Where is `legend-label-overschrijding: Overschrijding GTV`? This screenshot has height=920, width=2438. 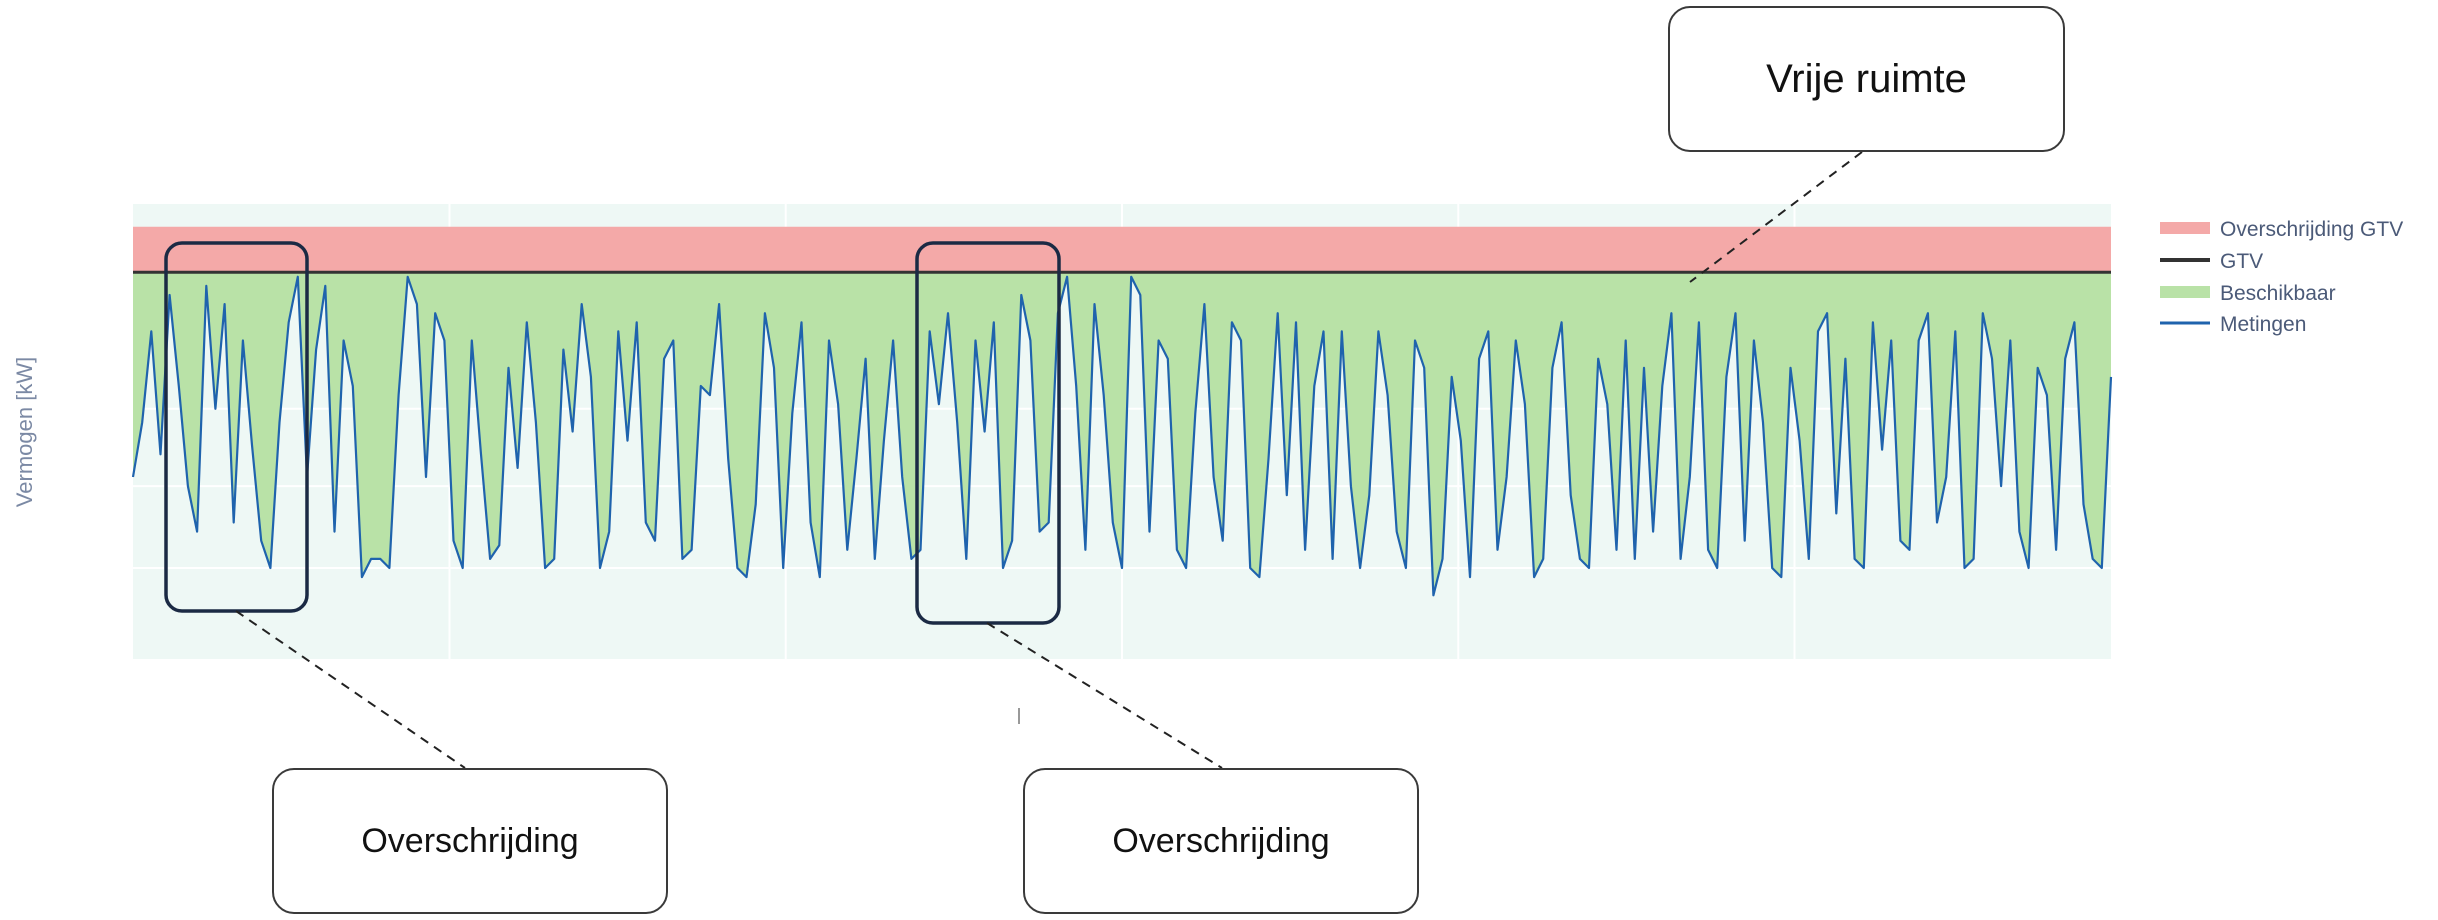
legend-label-overschrijding: Overschrijding GTV is located at coordinates (2311, 229).